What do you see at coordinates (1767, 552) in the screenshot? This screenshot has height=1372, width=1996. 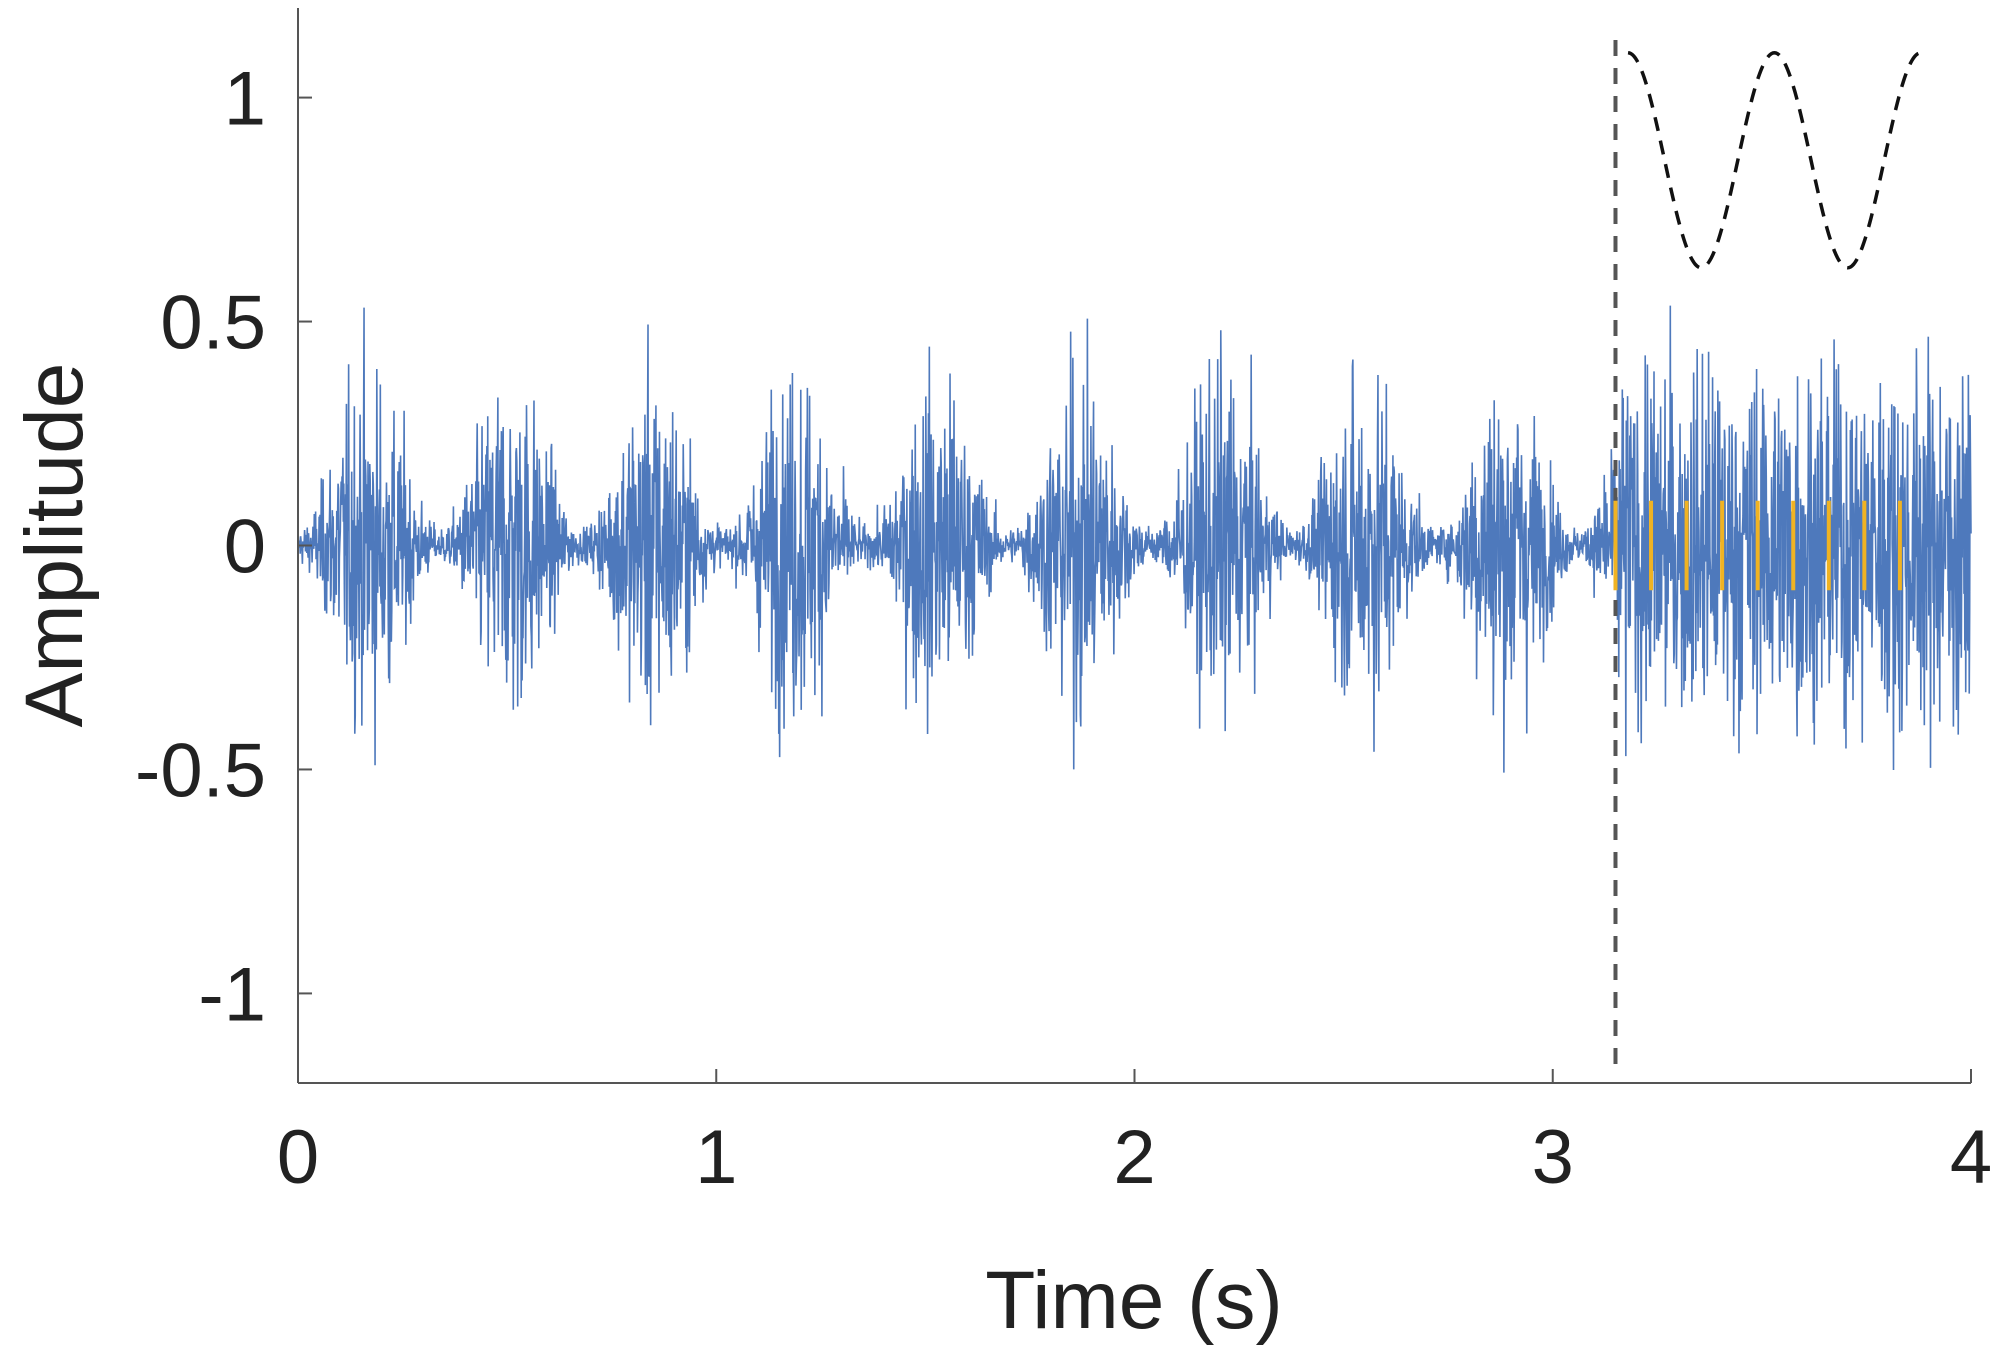 I see `annotation-layer` at bounding box center [1767, 552].